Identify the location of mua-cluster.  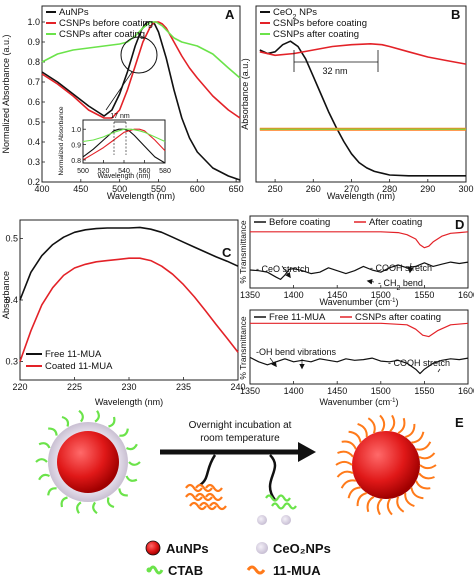
(206, 497).